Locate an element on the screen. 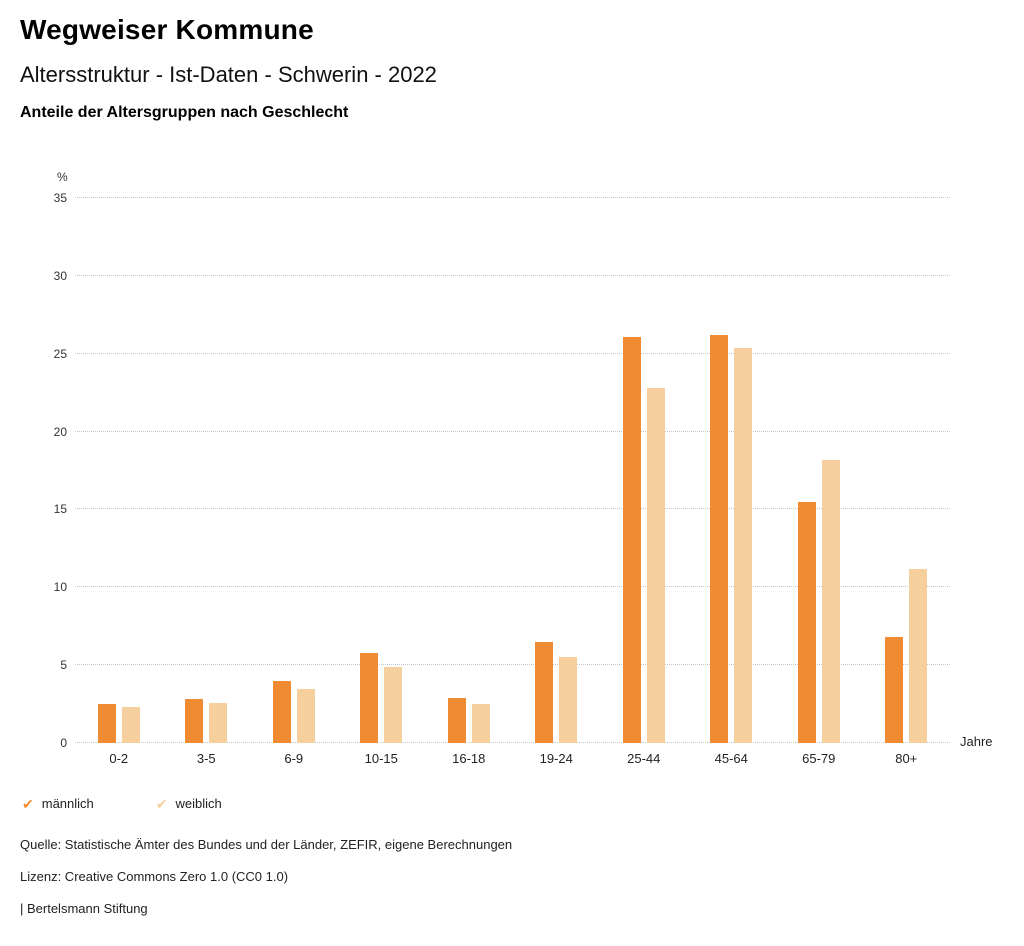 This screenshot has height=946, width=1024. x-axis-tick-label: 16-18 is located at coordinates (469, 758).